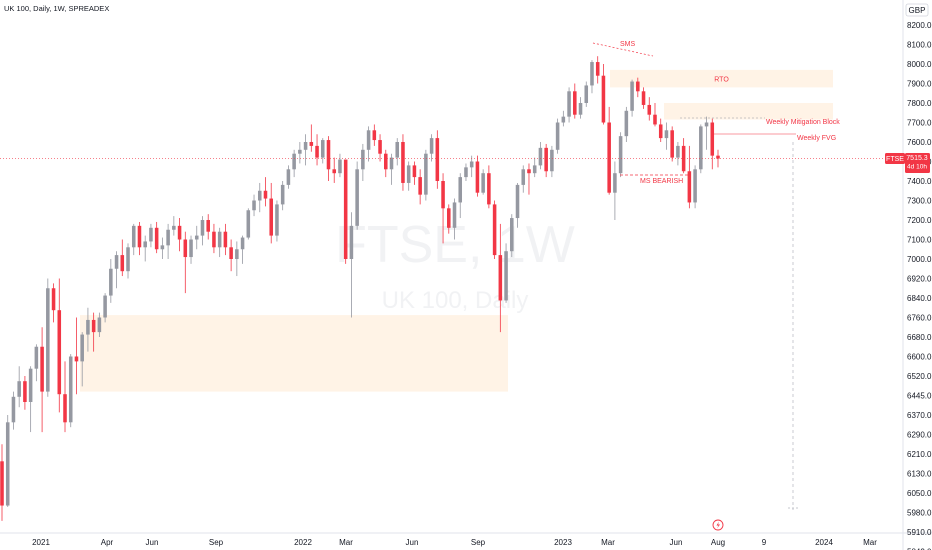  What do you see at coordinates (917, 158) in the screenshot?
I see `last-price-value: 7515.3` at bounding box center [917, 158].